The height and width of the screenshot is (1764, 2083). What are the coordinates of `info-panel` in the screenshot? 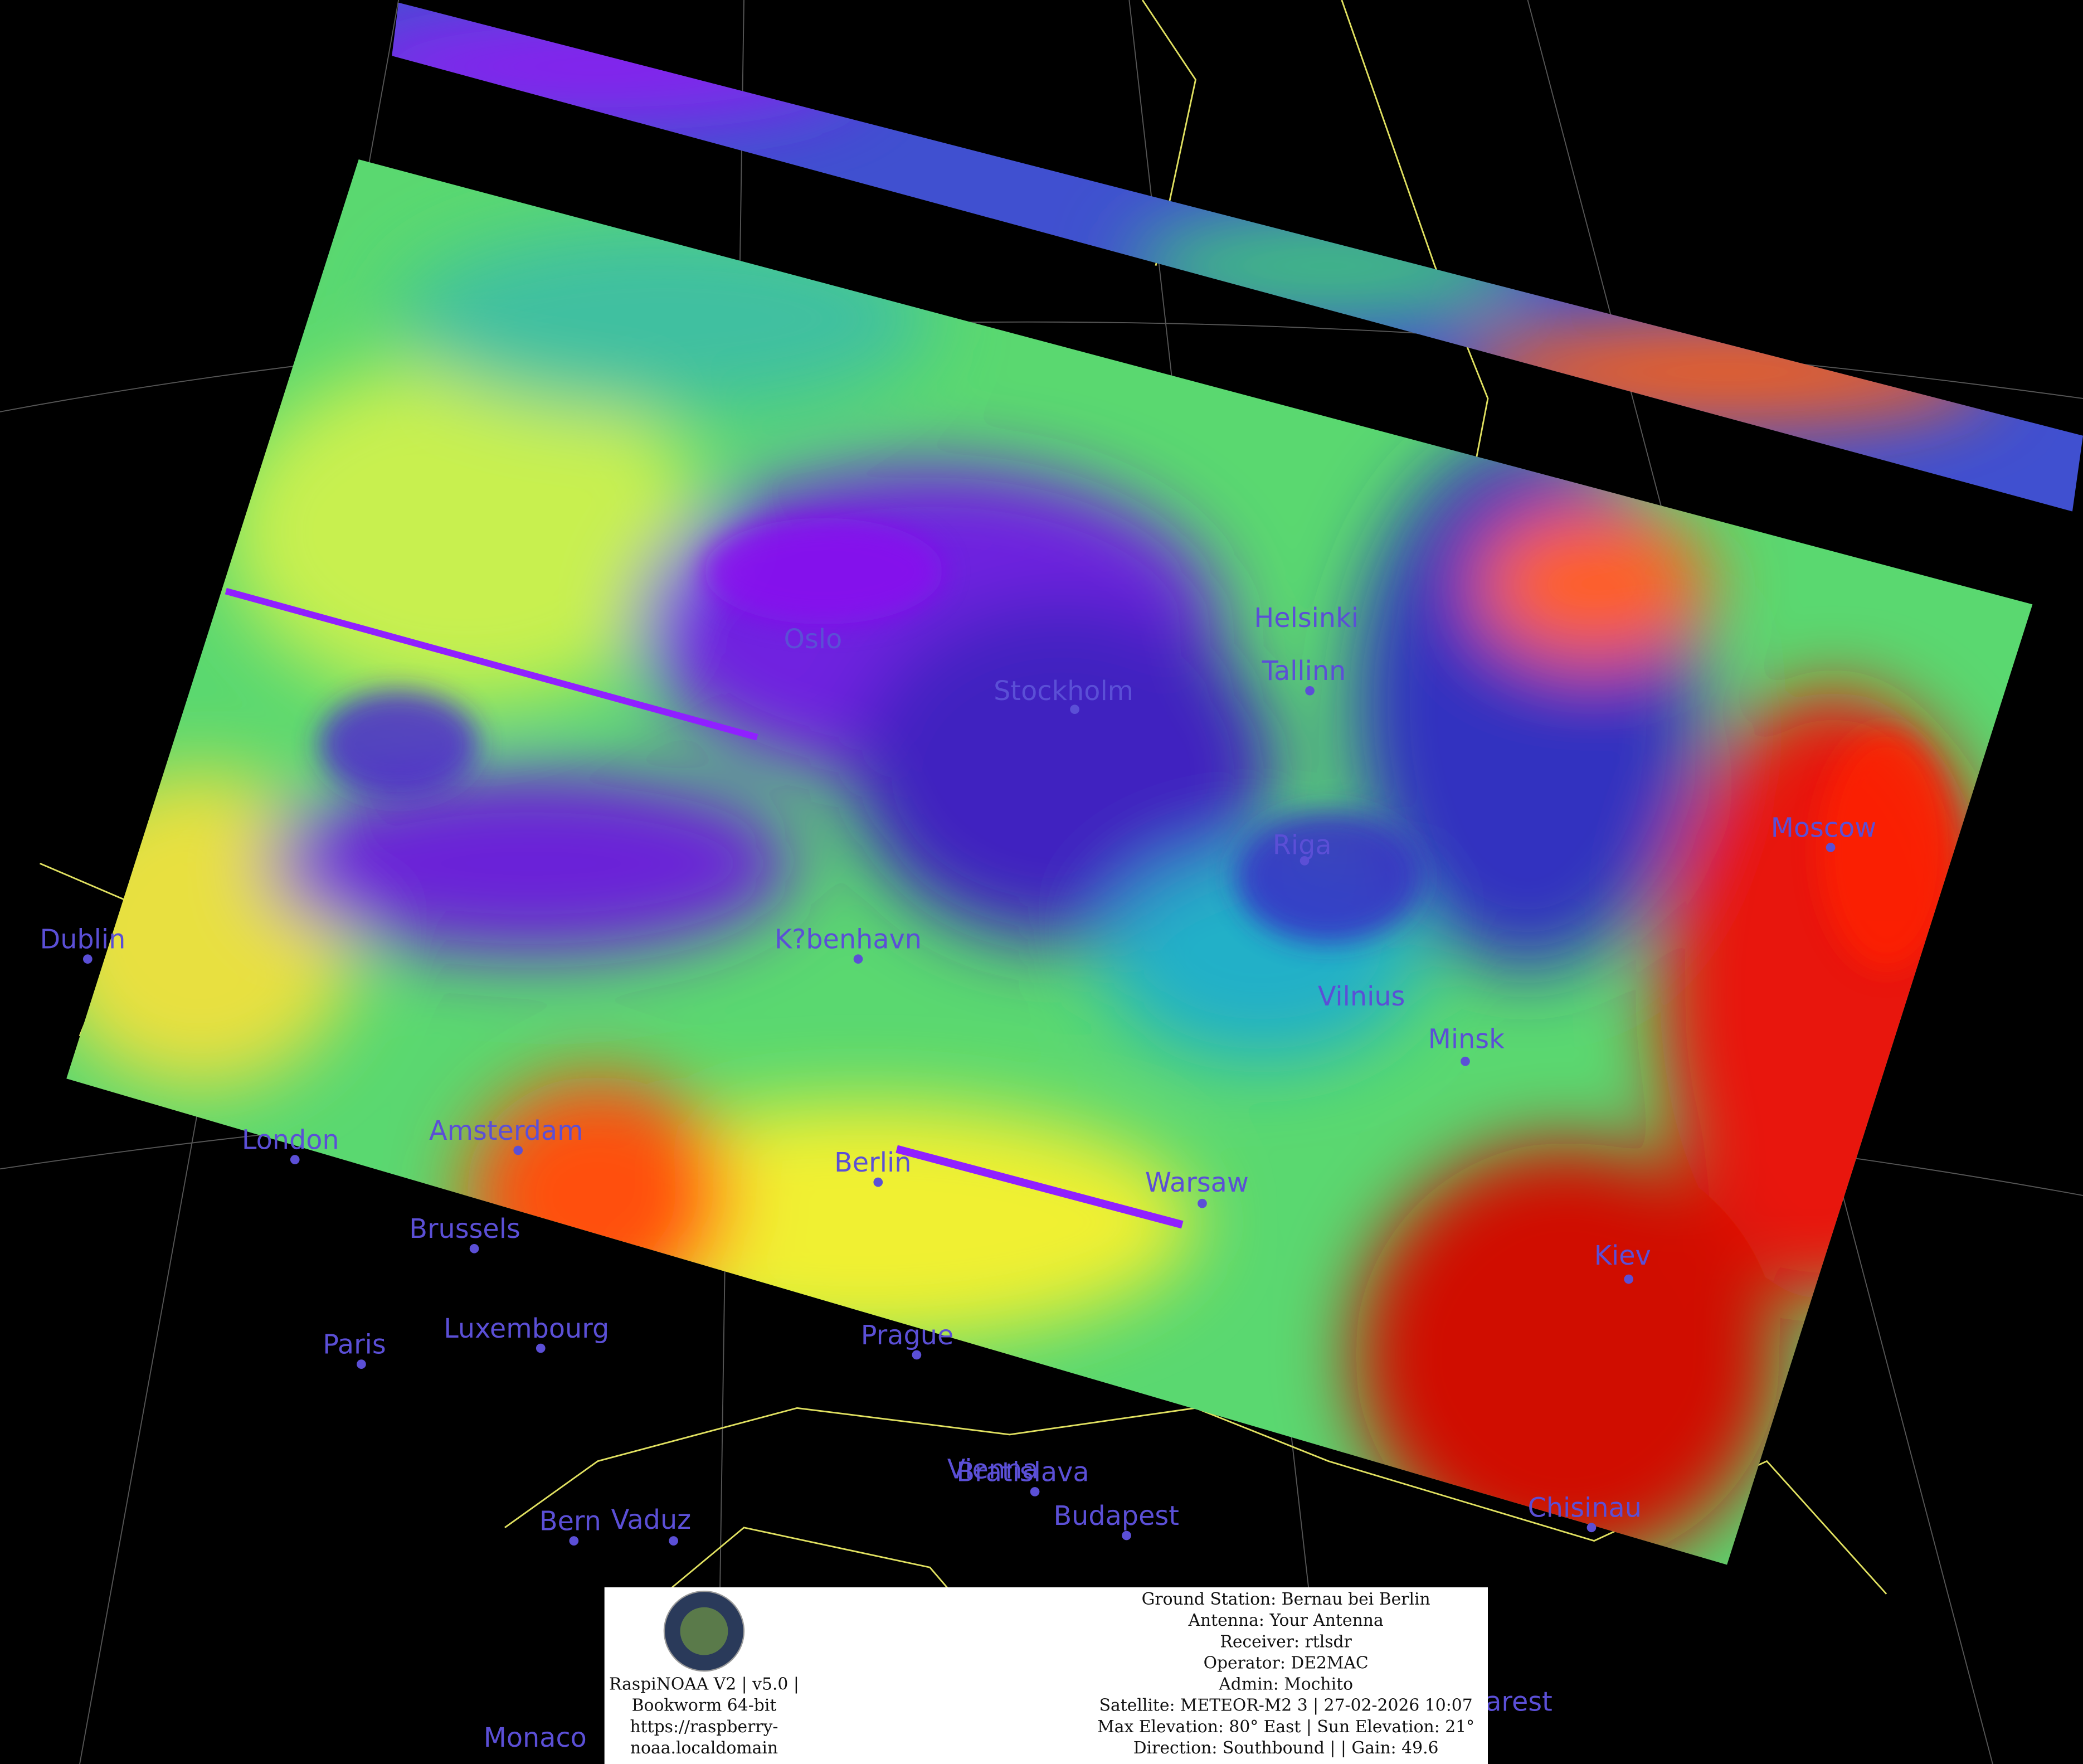 It's located at (1046, 1675).